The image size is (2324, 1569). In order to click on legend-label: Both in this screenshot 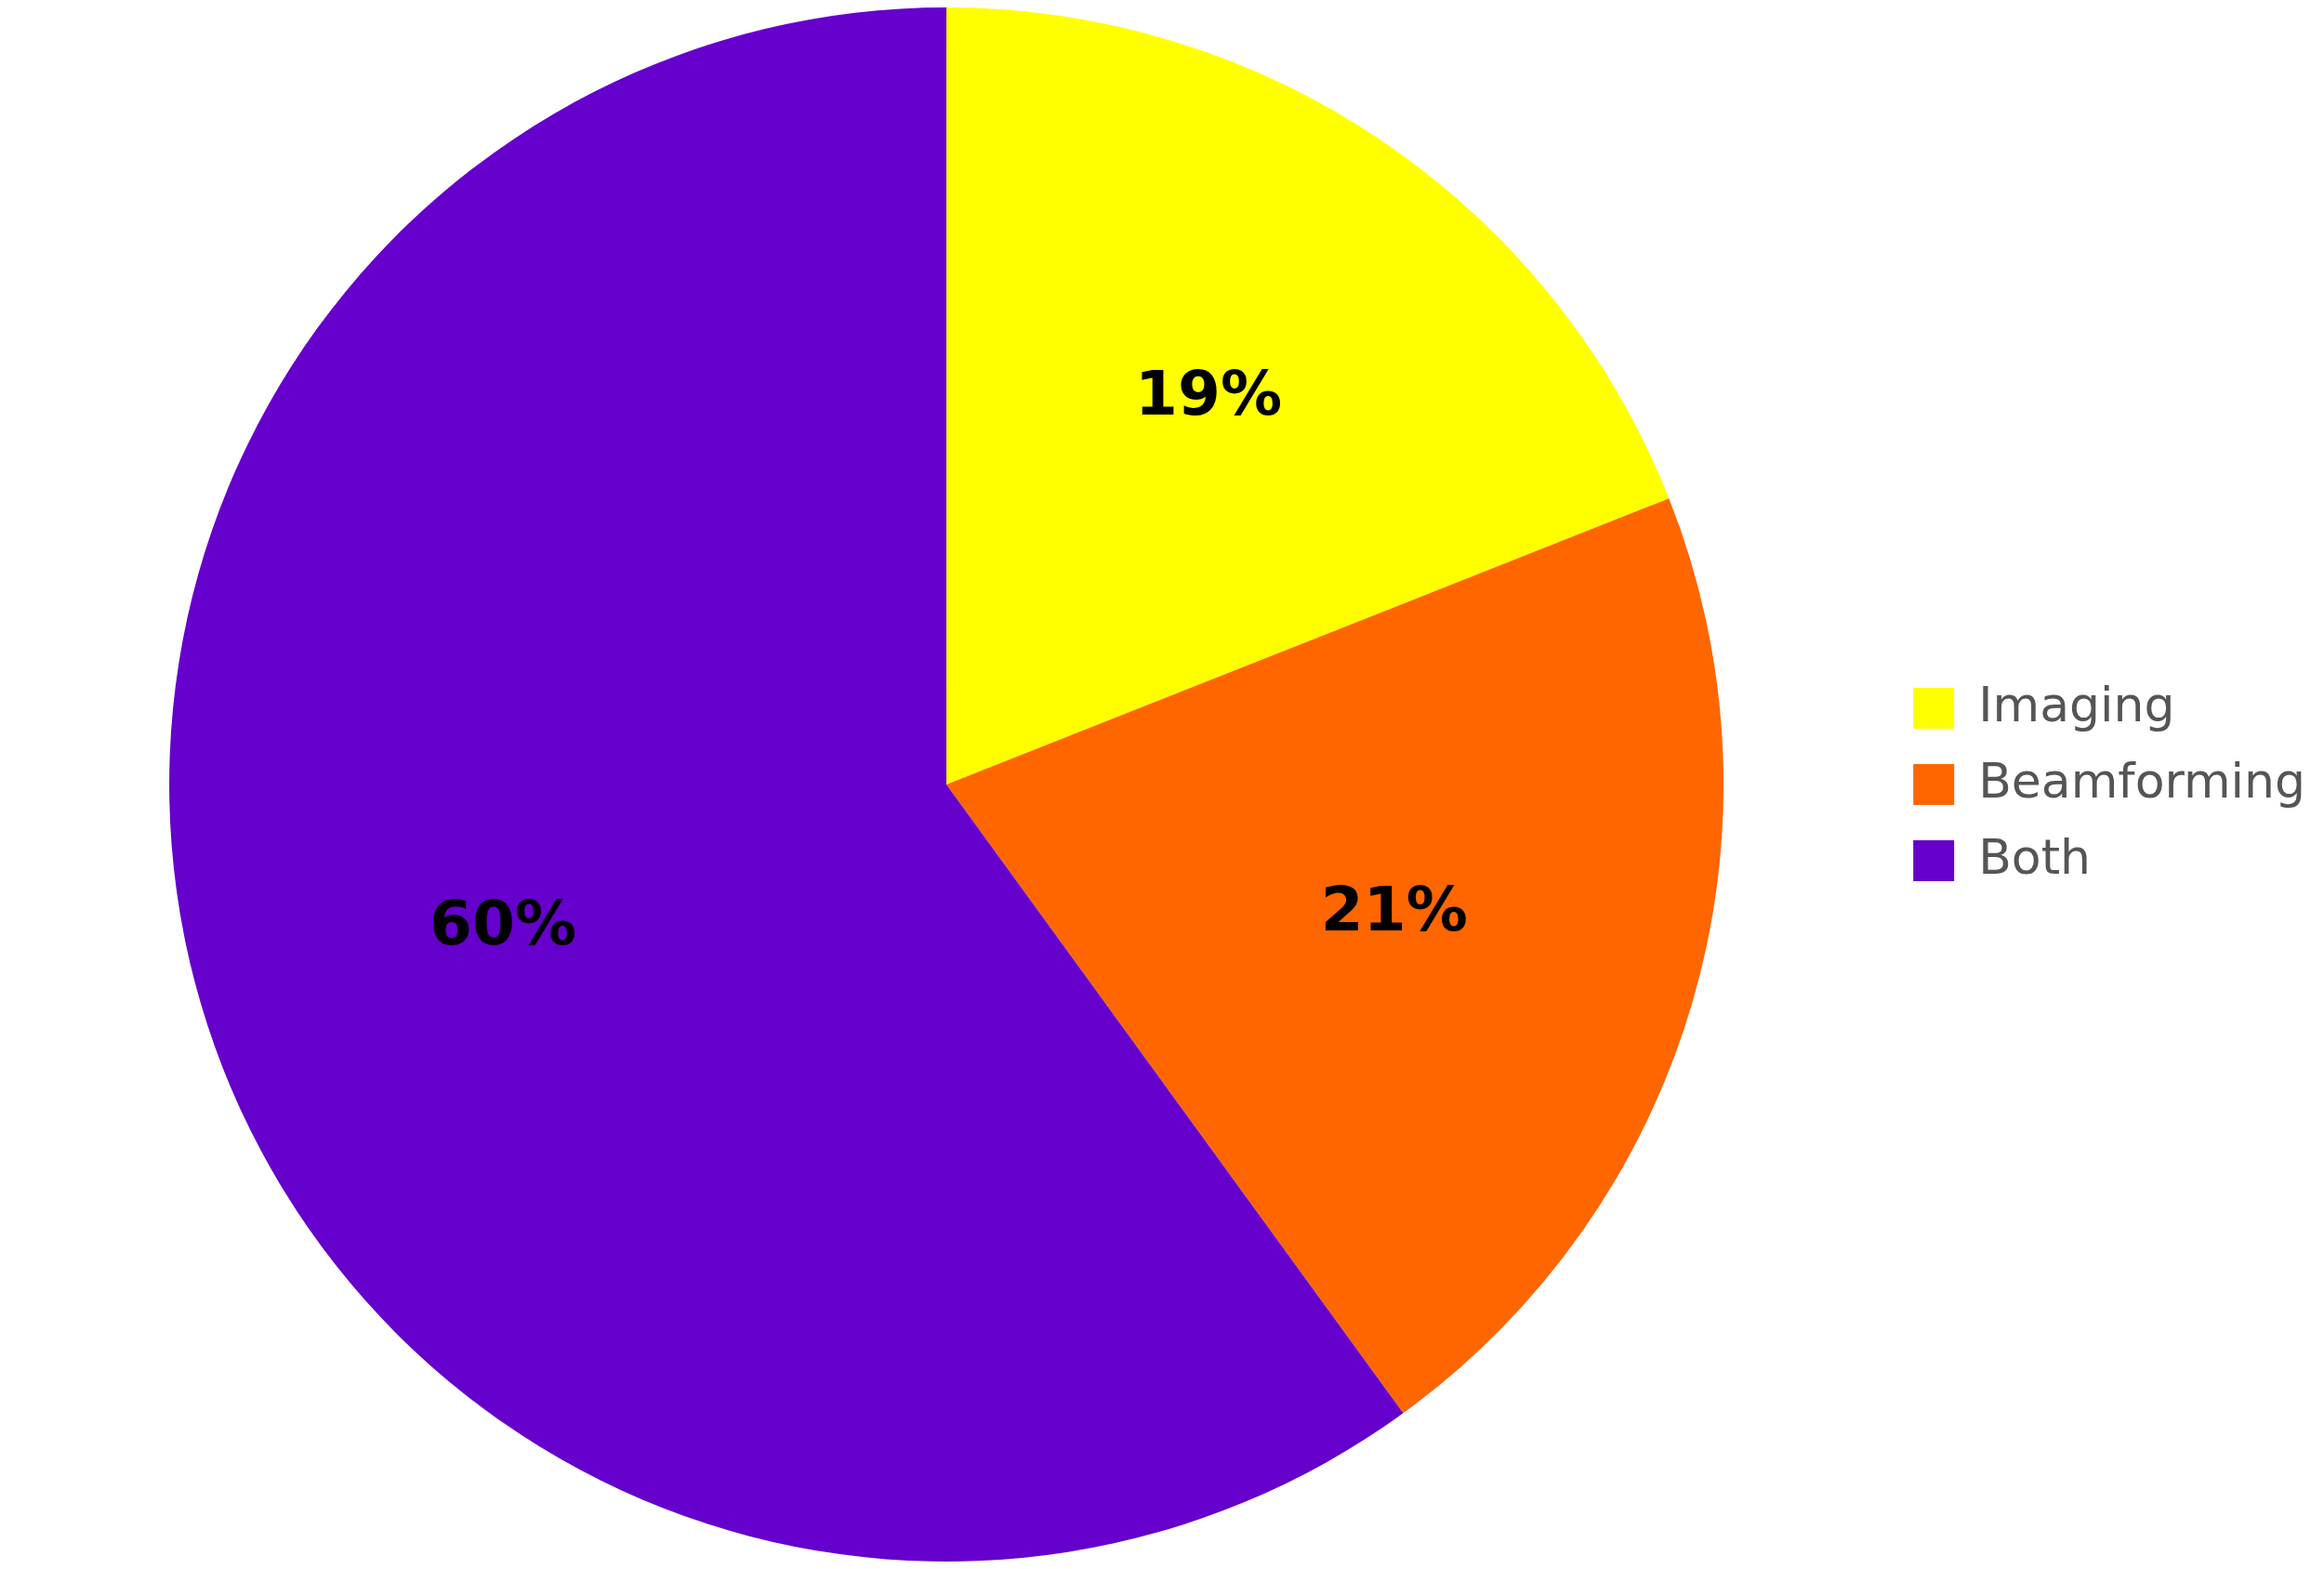, I will do `click(2035, 856)`.